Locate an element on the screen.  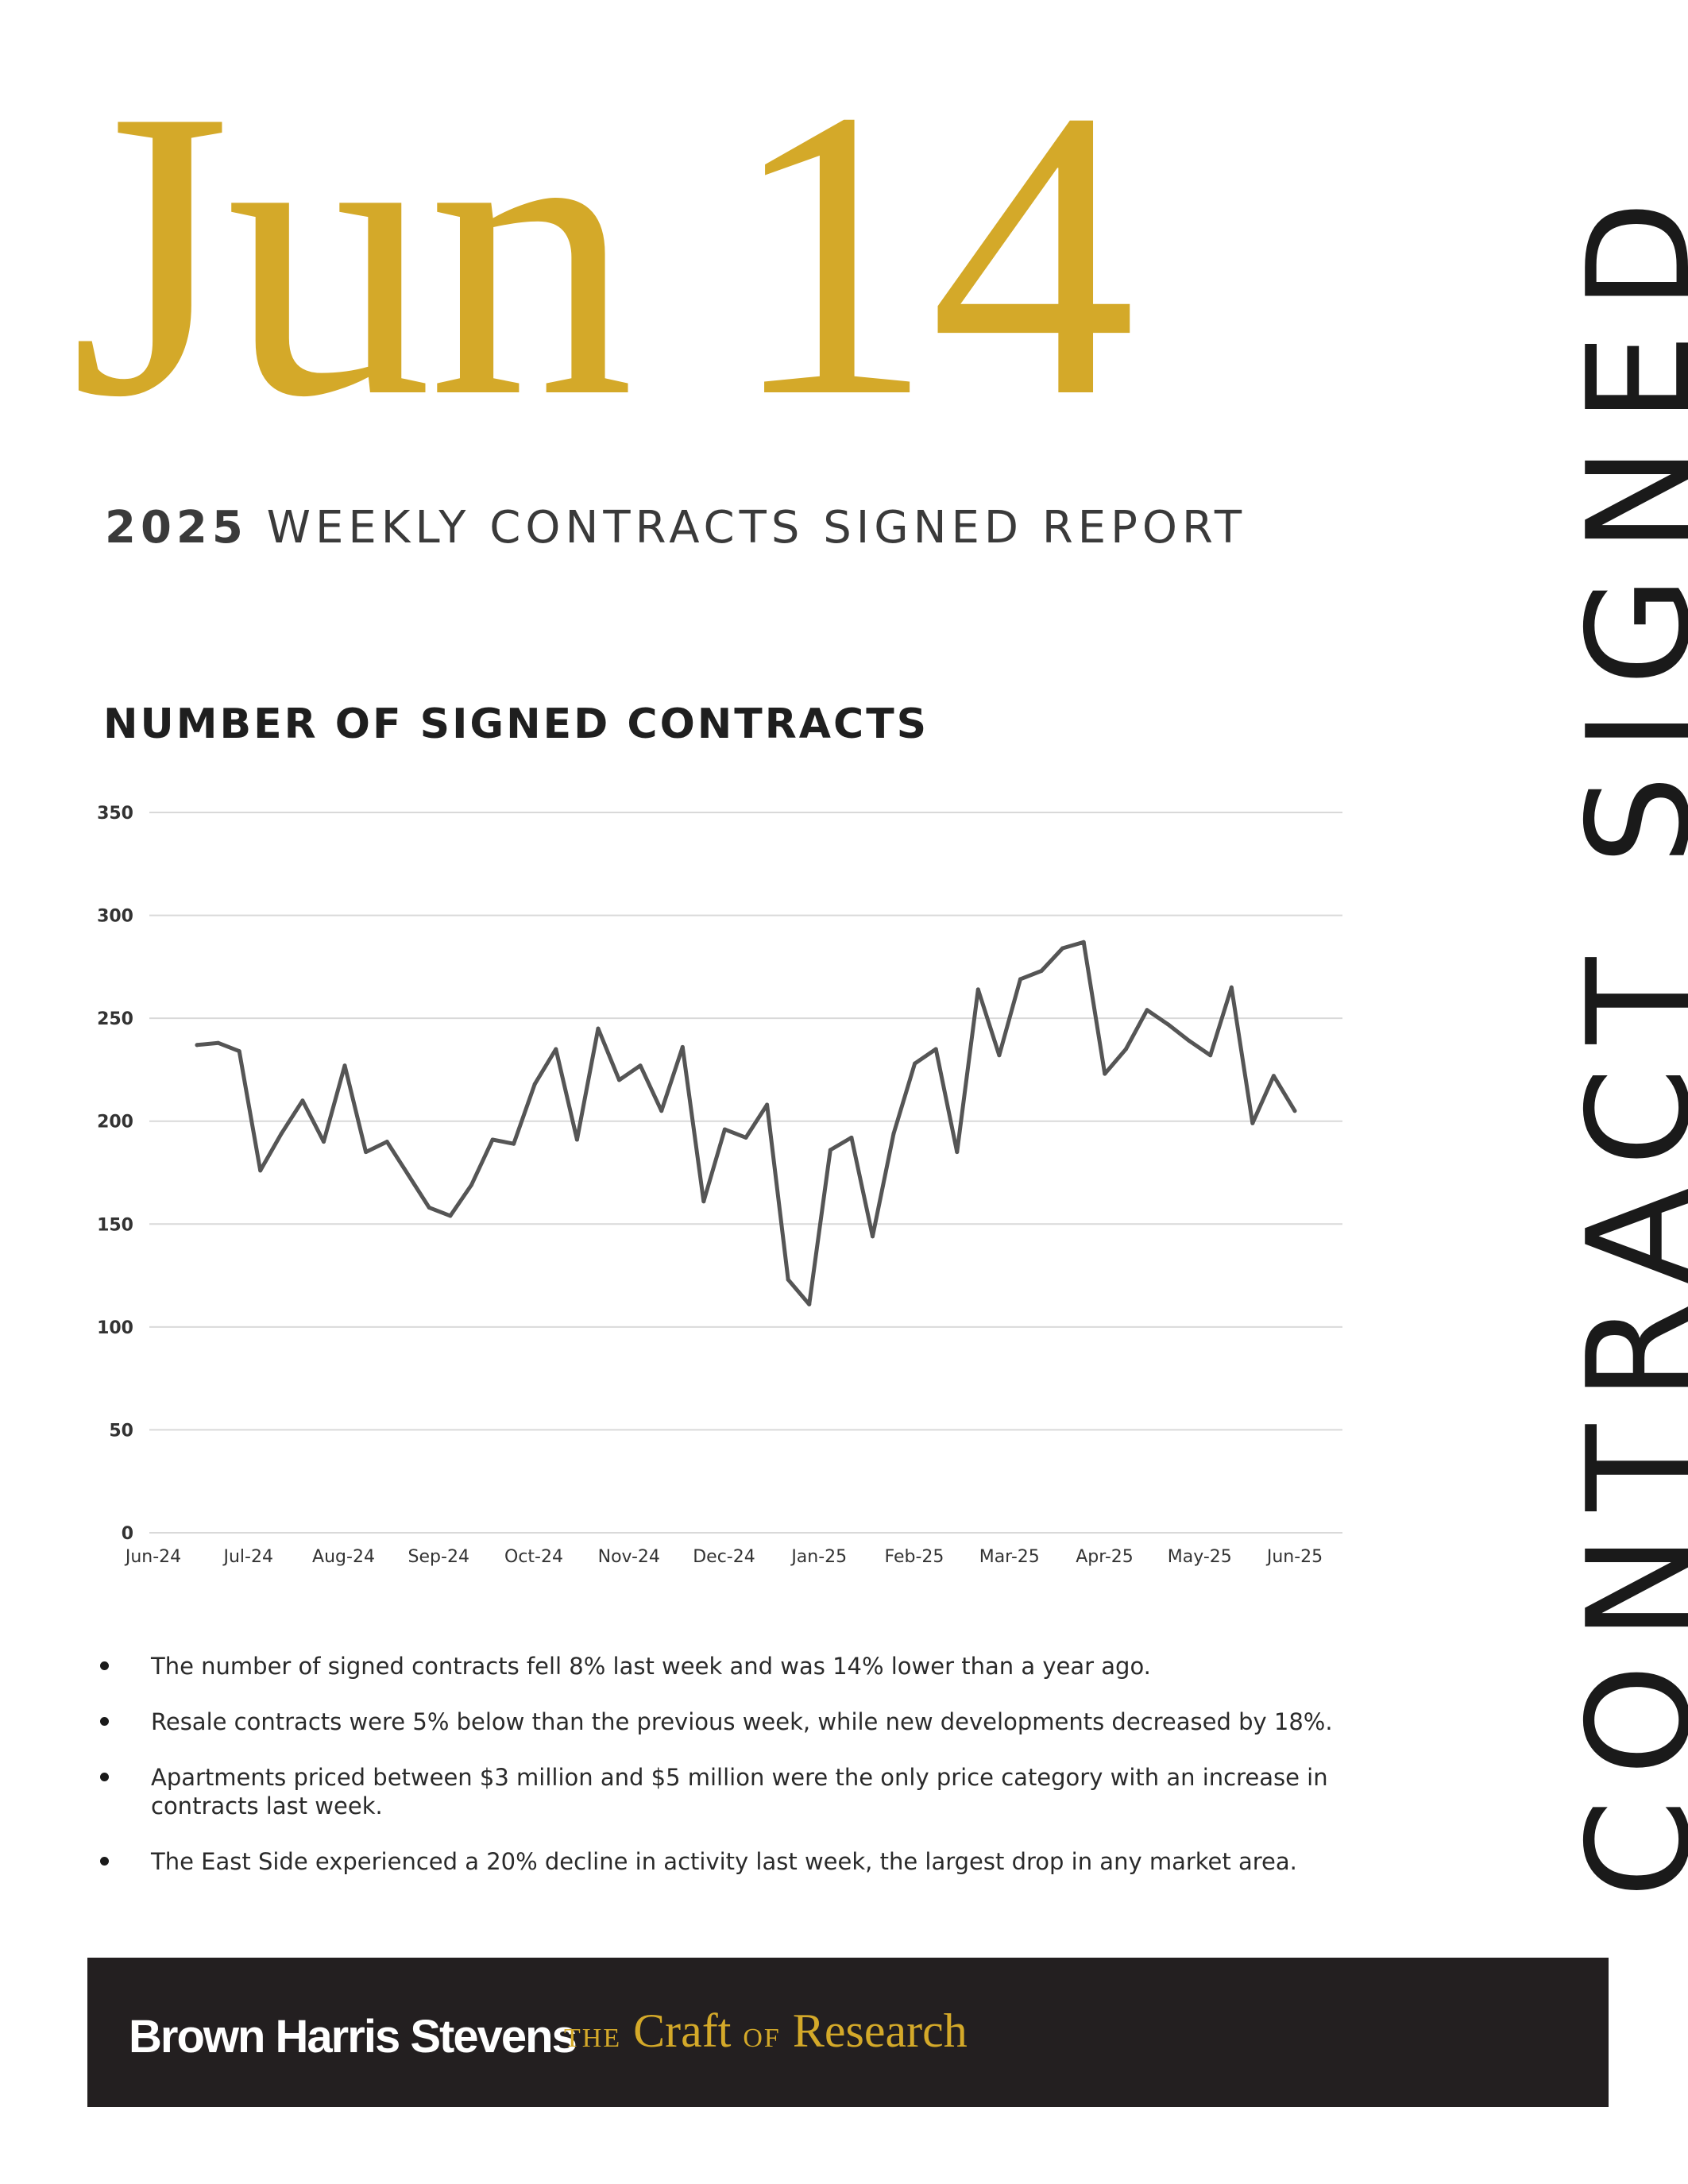
x-tick-label: Jun-24 is located at coordinates (152, 1557).